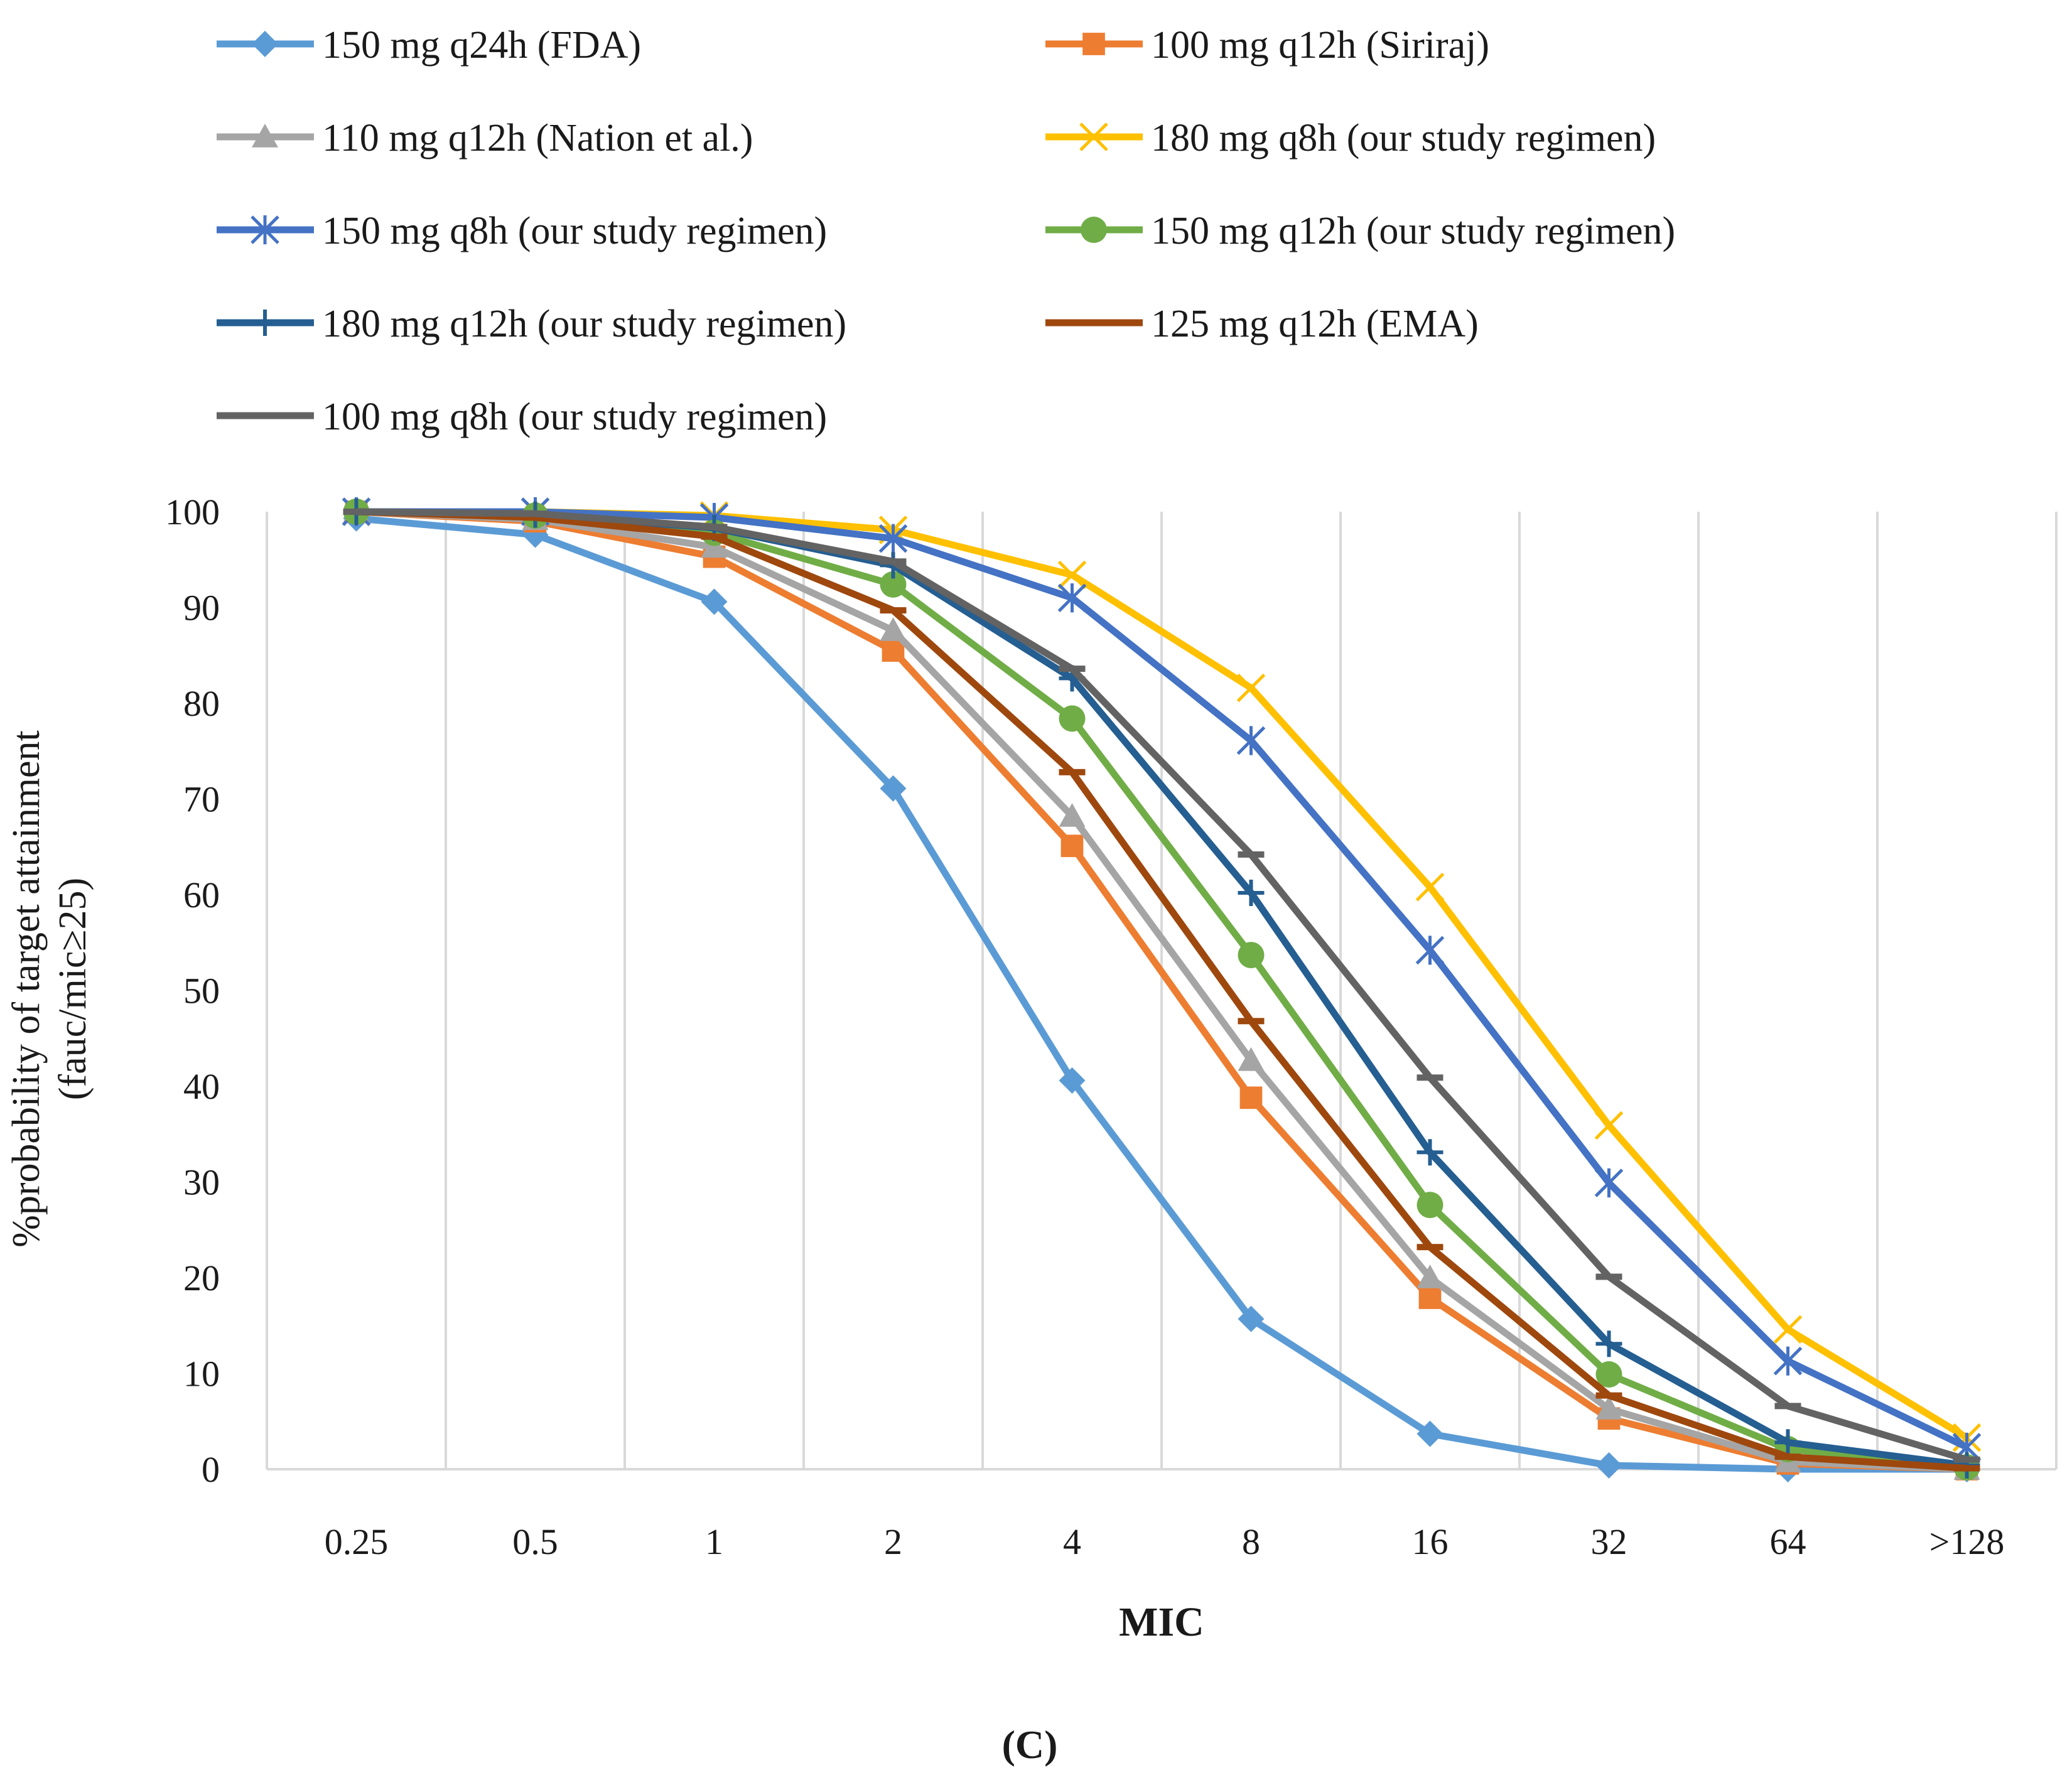  I want to click on legend-entry: 150 mg q8h (our study regimen), so click(522, 231).